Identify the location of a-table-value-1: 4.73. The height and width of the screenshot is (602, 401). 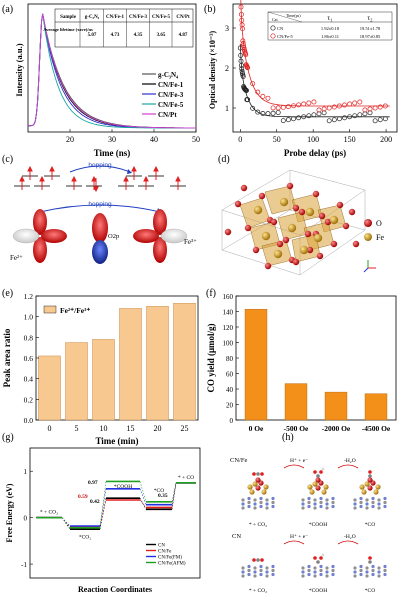
(115, 35).